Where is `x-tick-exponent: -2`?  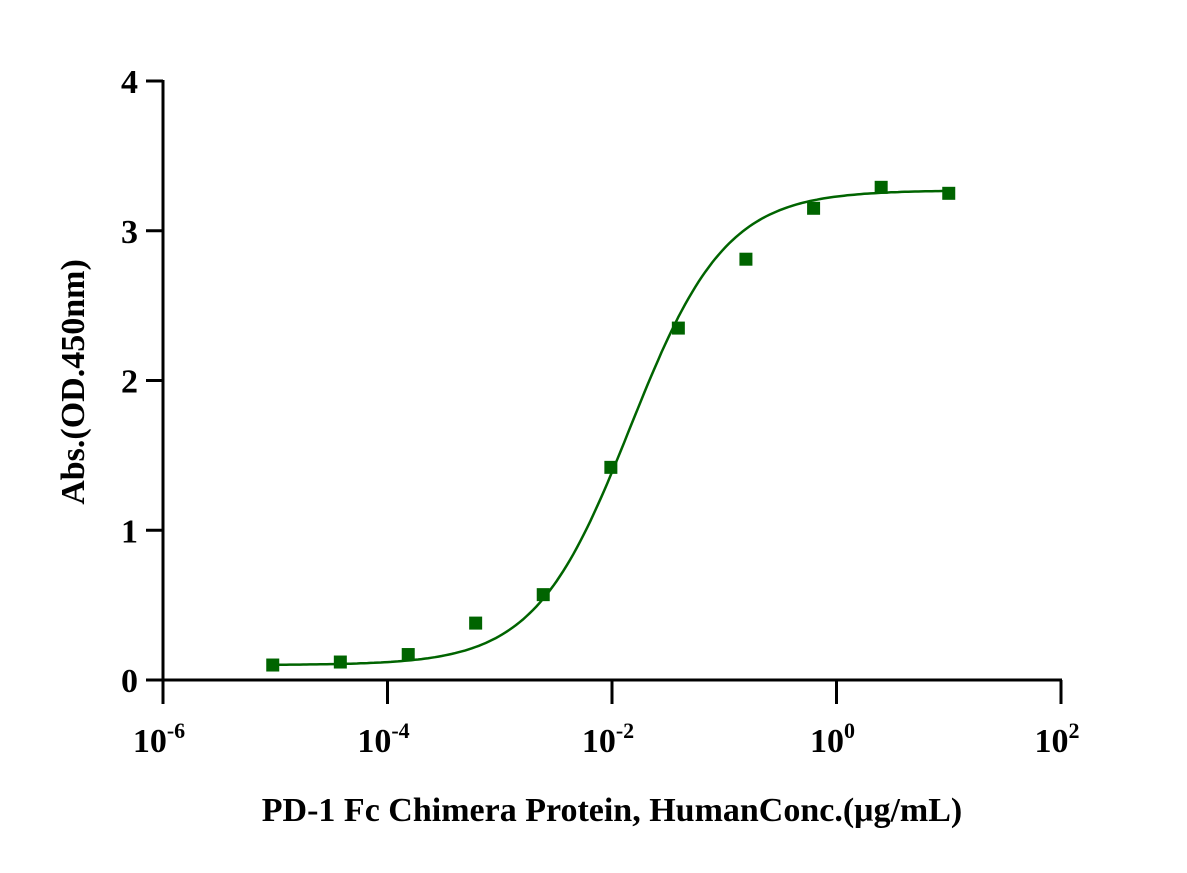
x-tick-exponent: -2 is located at coordinates (625, 730).